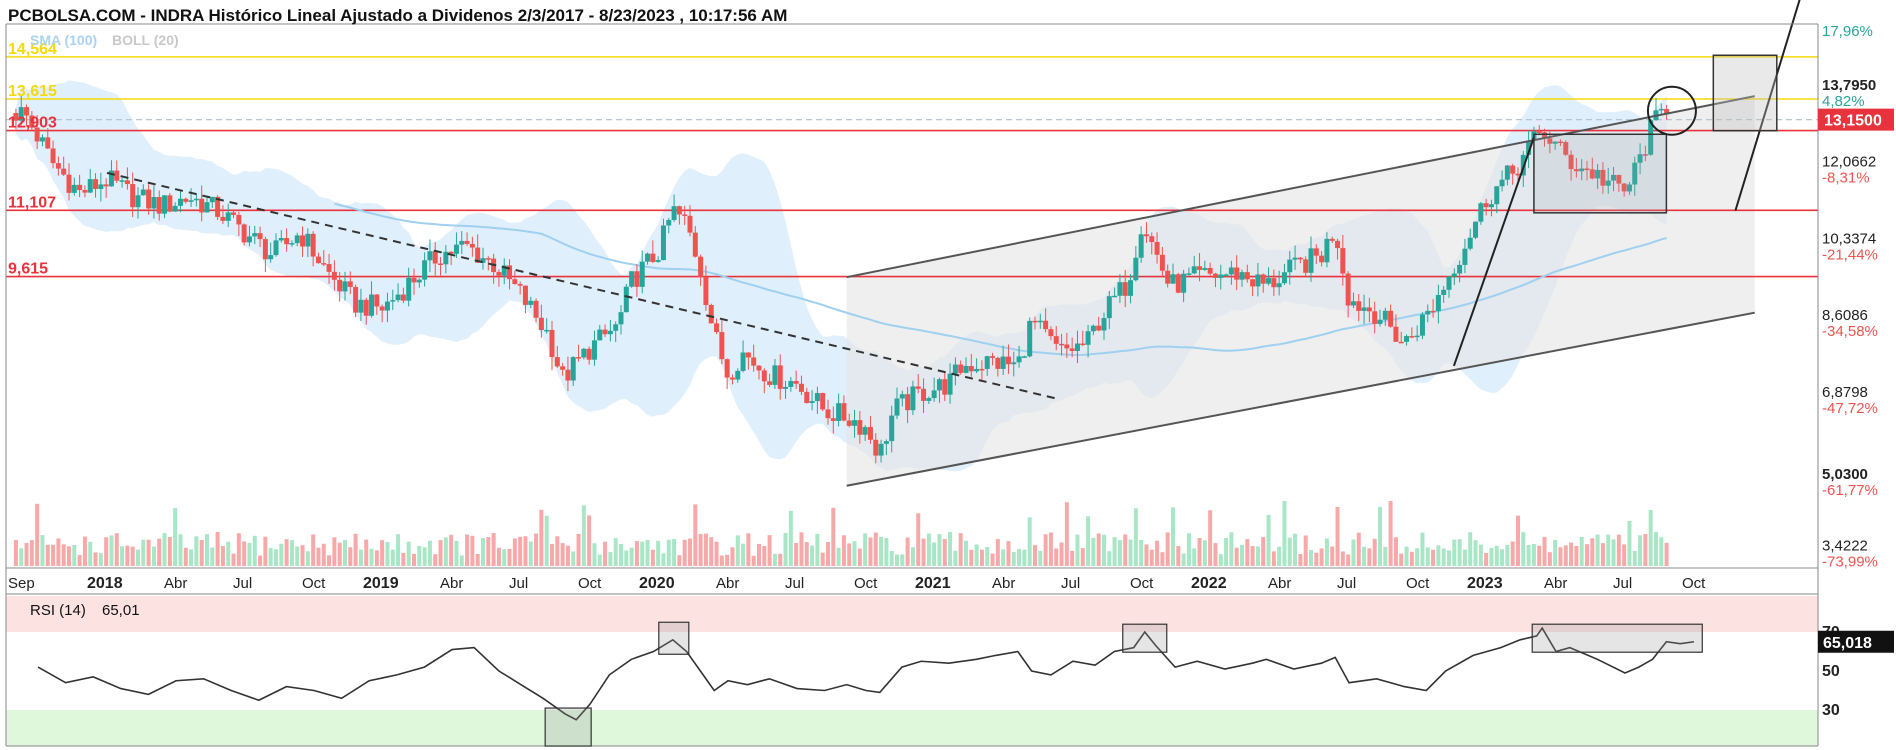  Describe the element at coordinates (866, 673) in the screenshot. I see `rsi-line` at that location.